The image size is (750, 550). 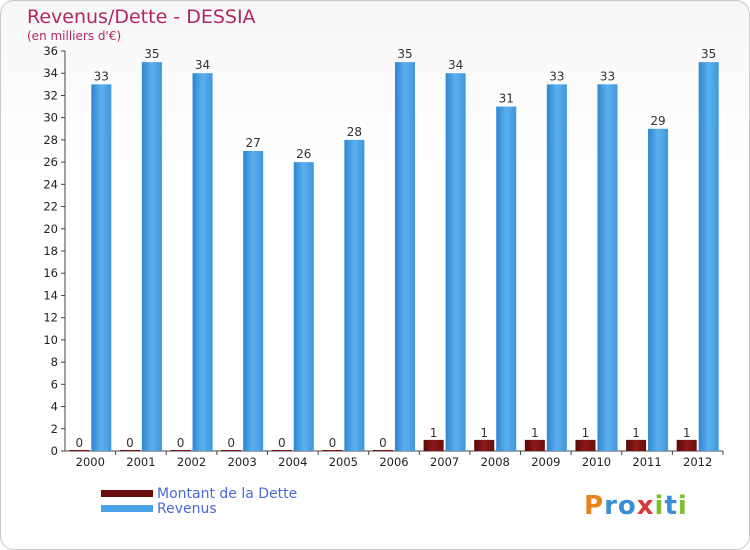 I want to click on data-label-revenus: 27, so click(x=253, y=143).